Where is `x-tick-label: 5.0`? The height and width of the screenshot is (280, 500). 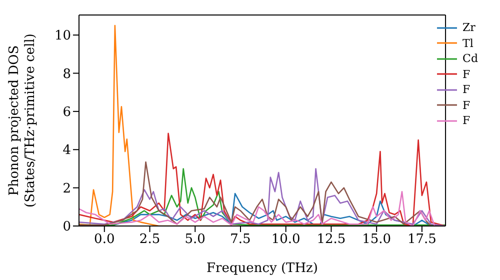
x-tick-label: 5.0 is located at coordinates (195, 240).